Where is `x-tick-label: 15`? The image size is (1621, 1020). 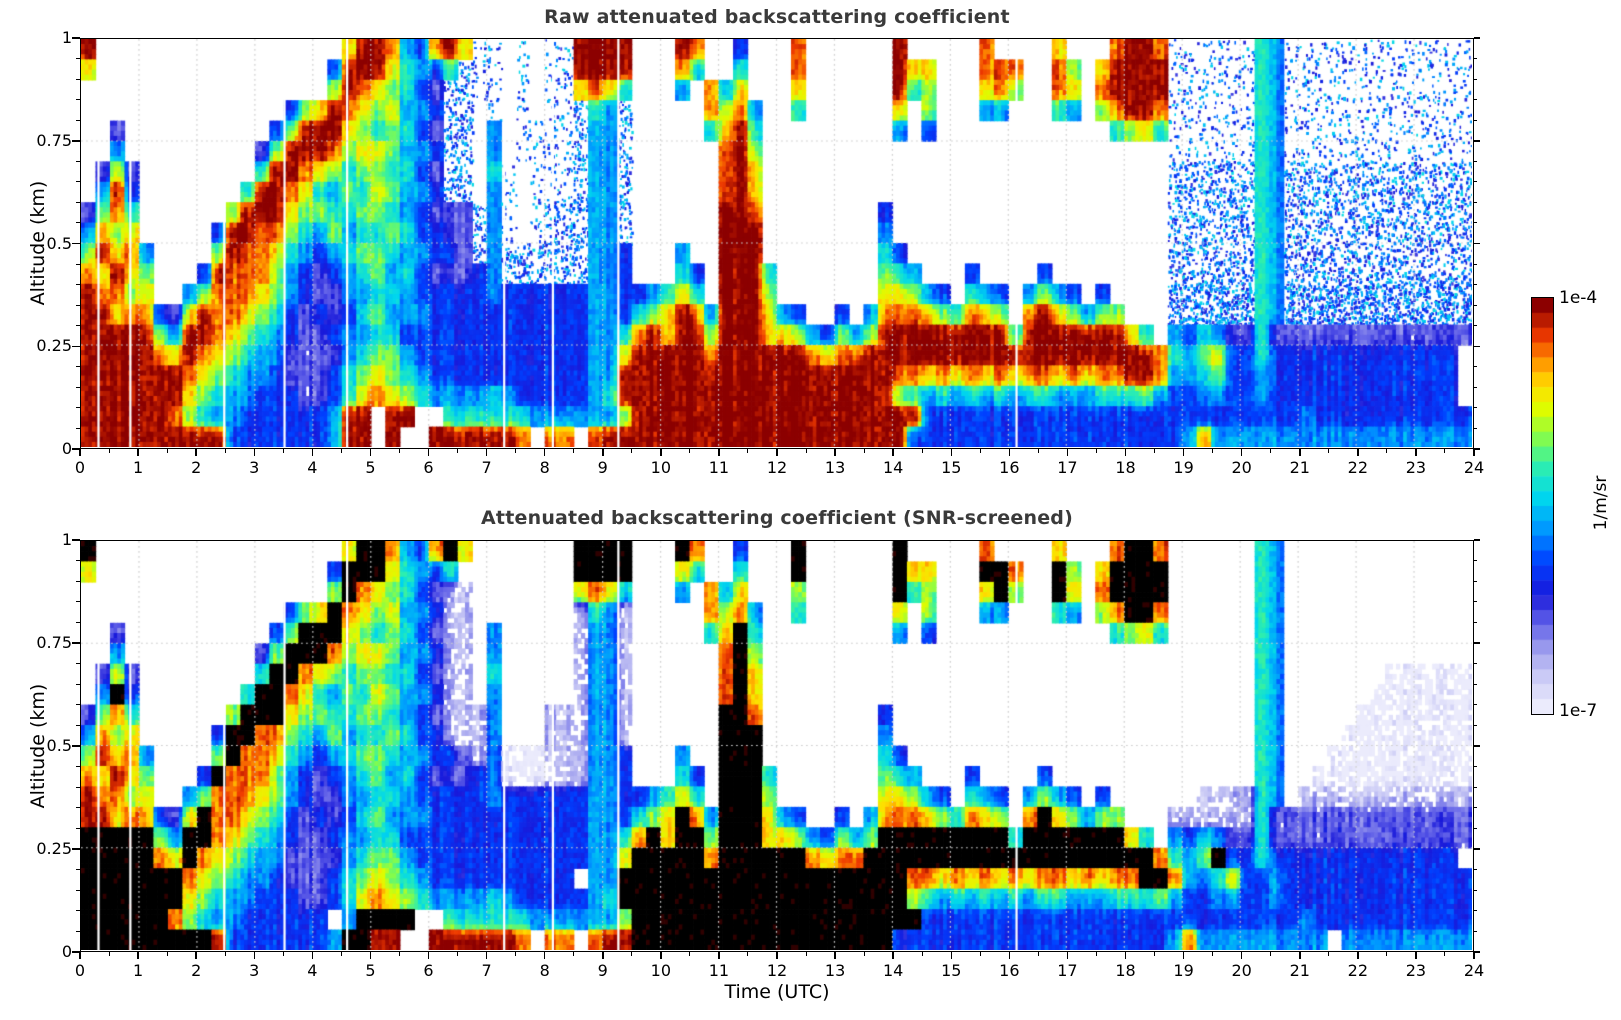
x-tick-label: 15 is located at coordinates (951, 467).